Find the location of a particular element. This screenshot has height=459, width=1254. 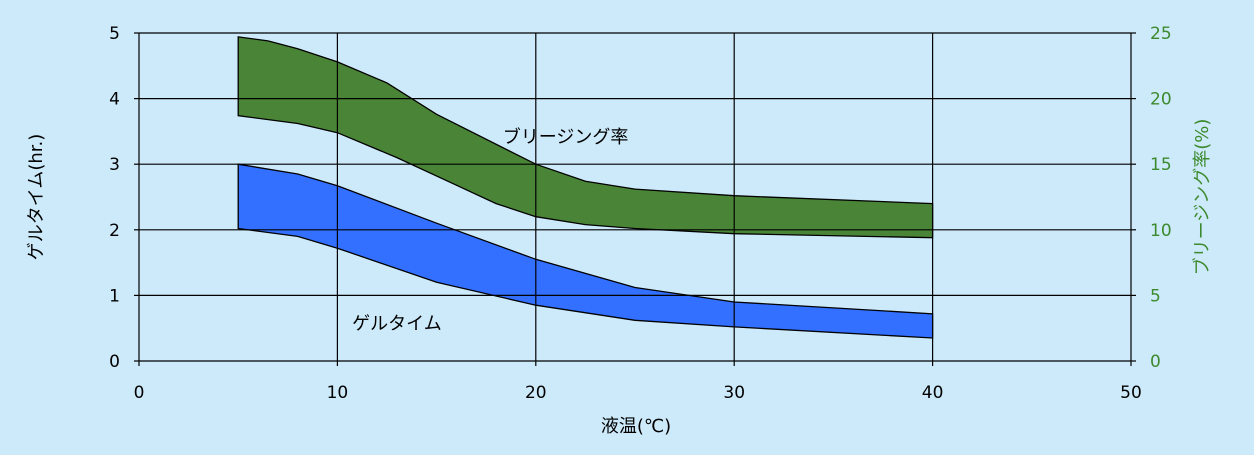

band-label-bleeding-rate: ブリージング率 is located at coordinates (566, 137).